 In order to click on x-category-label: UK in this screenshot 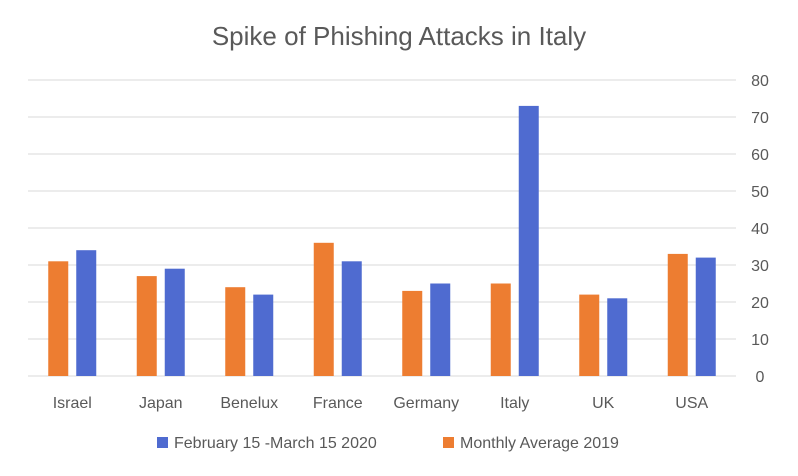, I will do `click(603, 403)`.